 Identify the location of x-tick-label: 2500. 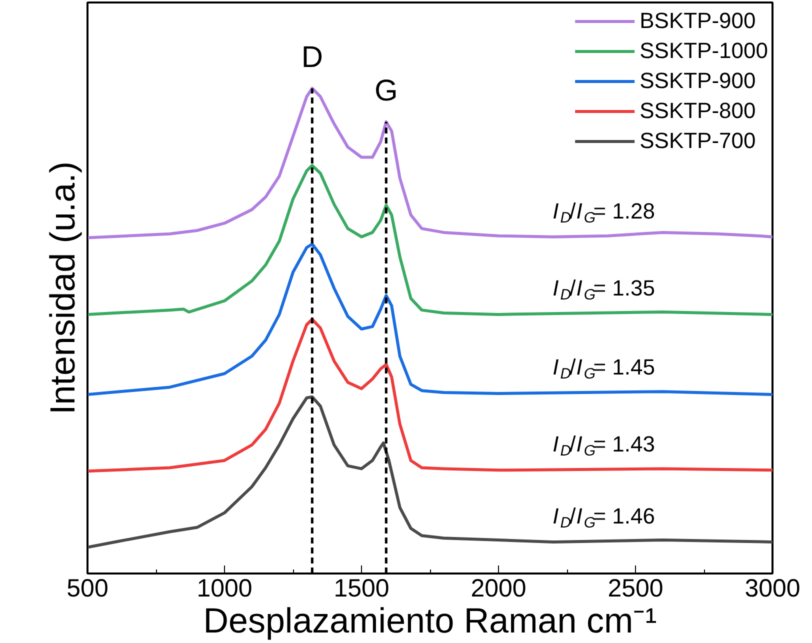
(636, 588).